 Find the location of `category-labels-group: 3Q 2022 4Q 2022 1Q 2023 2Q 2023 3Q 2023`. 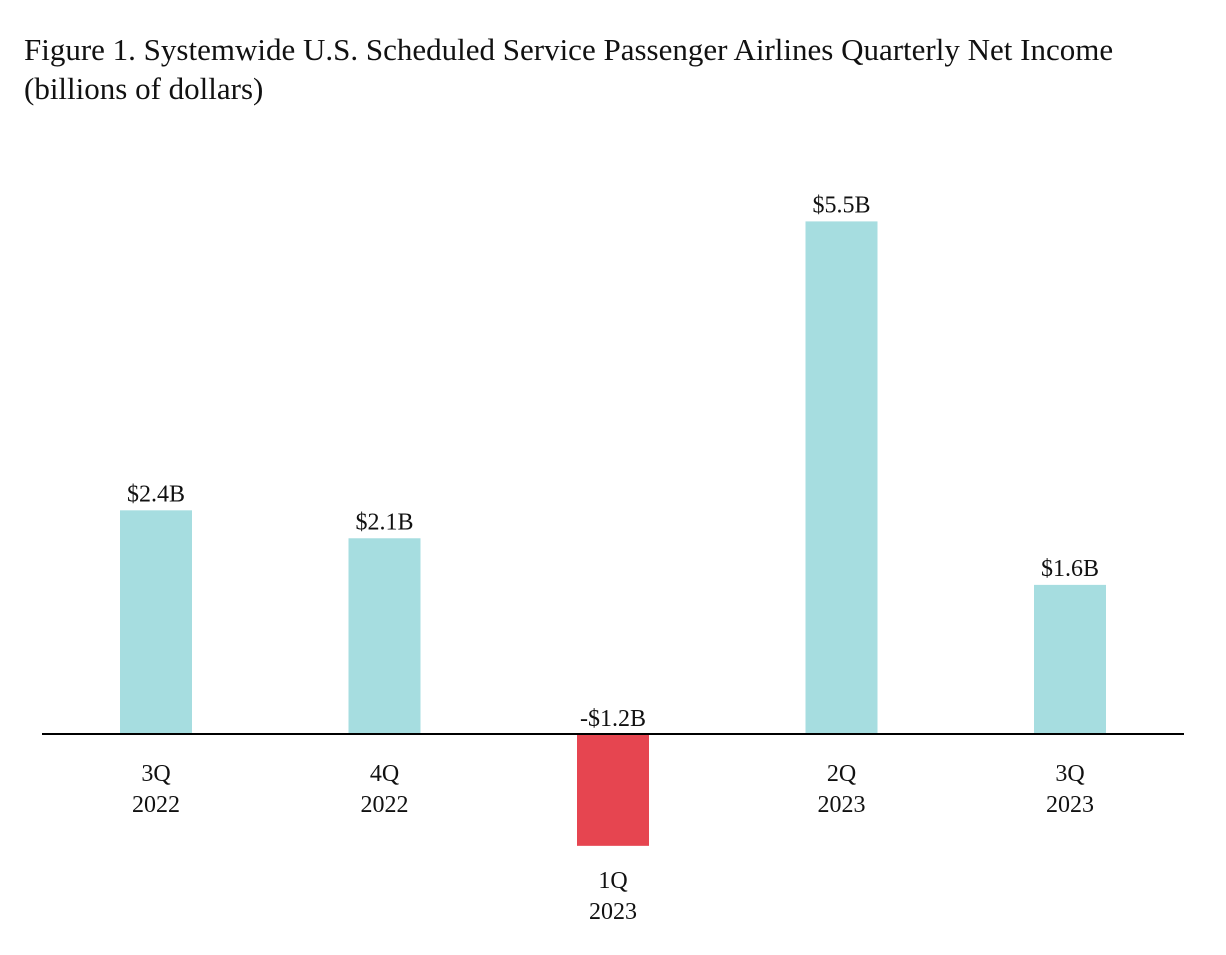

category-labels-group: 3Q 2022 4Q 2022 1Q 2023 2Q 2023 3Q 2023 is located at coordinates (613, 843).